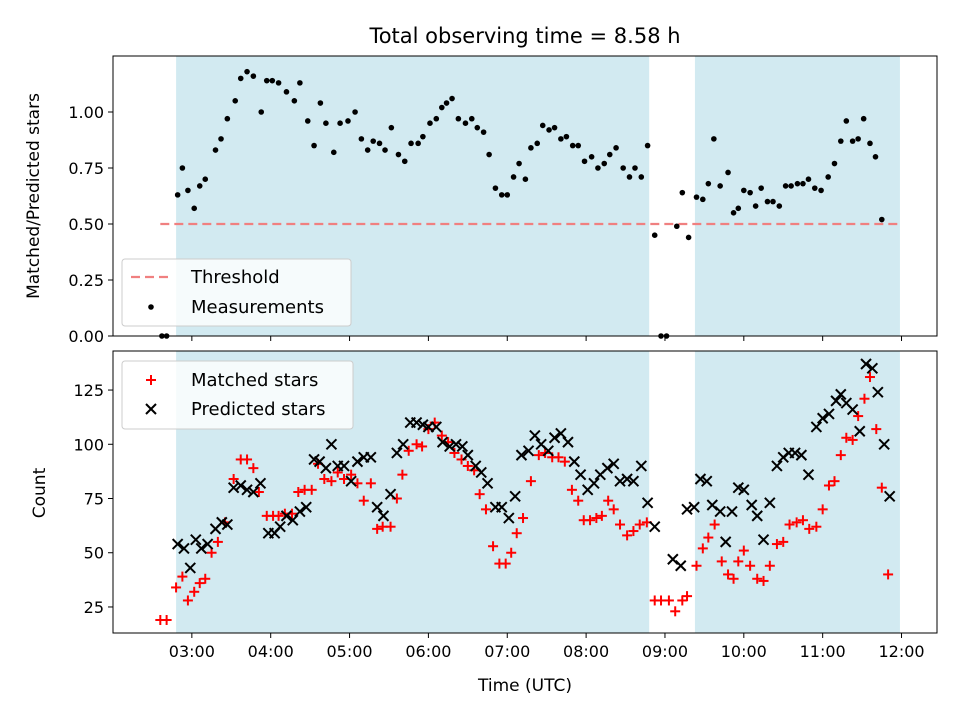  What do you see at coordinates (507, 651) in the screenshot?
I see `x-tick-label: 07:00` at bounding box center [507, 651].